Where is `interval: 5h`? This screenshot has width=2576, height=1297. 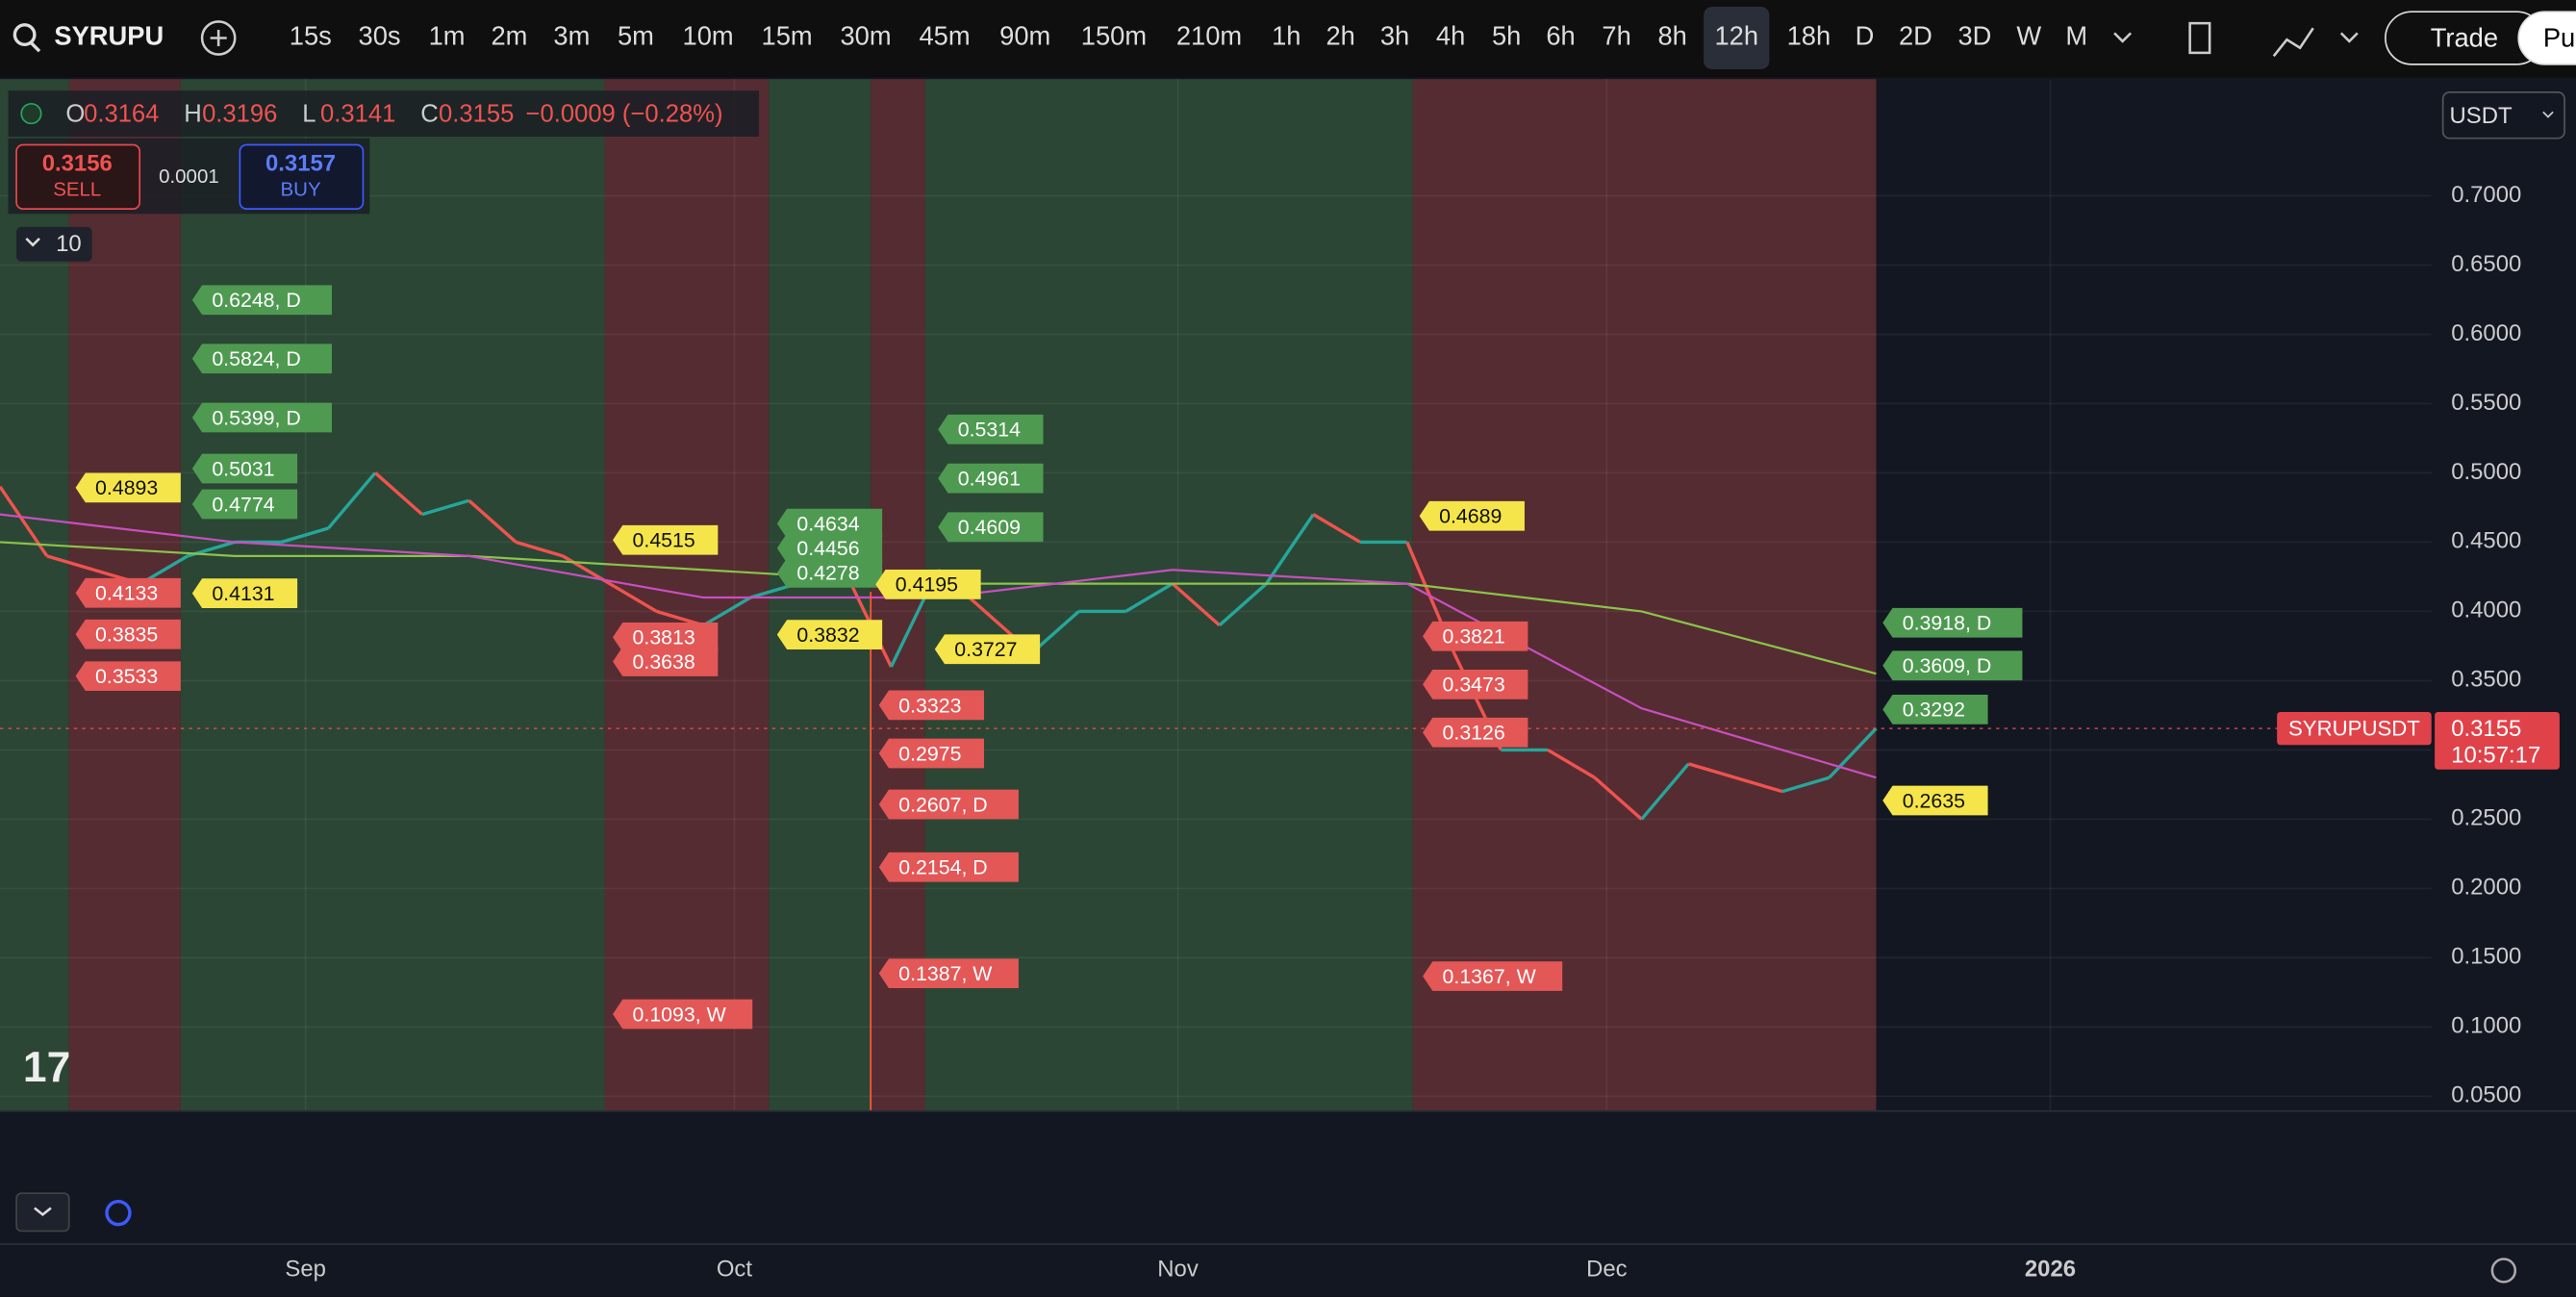
interval: 5h is located at coordinates (1507, 36).